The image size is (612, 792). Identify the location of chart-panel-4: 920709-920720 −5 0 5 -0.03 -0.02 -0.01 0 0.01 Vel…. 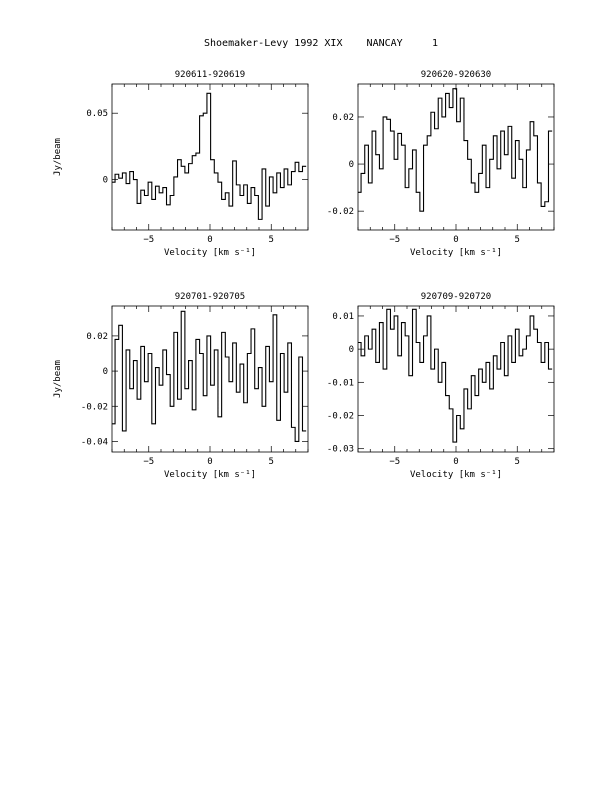
(441, 386).